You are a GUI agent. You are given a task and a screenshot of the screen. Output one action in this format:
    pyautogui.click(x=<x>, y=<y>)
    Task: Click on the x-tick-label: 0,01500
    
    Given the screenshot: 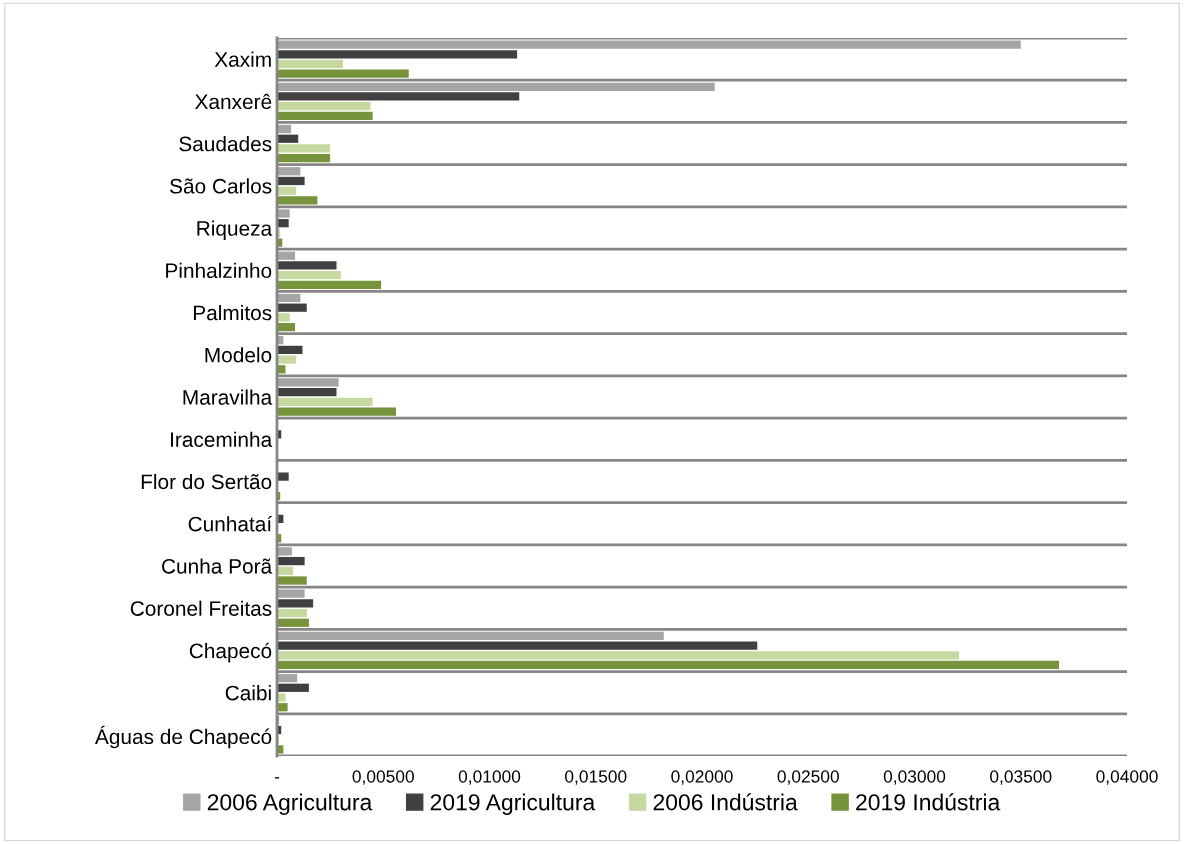 What is the action you would take?
    pyautogui.click(x=596, y=777)
    